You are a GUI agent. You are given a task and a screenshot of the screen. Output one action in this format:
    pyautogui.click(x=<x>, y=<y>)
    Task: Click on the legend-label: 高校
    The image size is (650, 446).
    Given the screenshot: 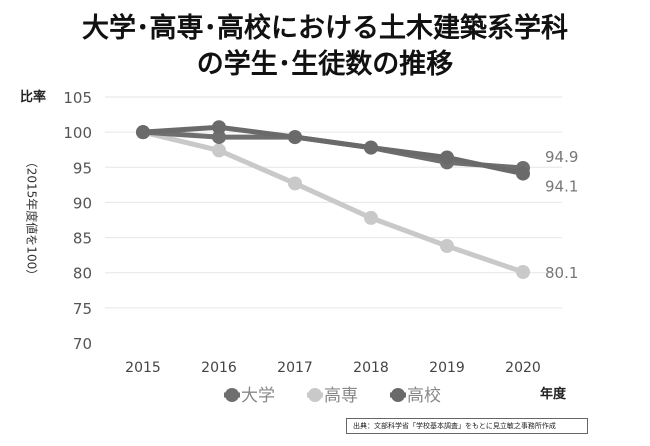 What is the action you would take?
    pyautogui.click(x=424, y=396)
    